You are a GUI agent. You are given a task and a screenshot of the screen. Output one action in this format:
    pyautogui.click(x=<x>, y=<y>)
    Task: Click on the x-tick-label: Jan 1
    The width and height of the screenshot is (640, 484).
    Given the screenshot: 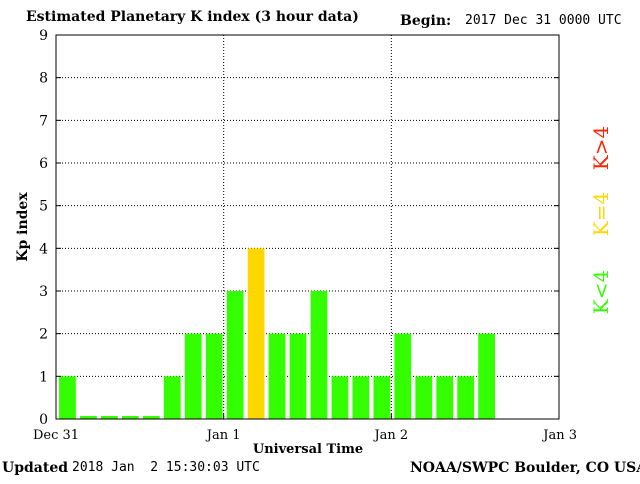 What is the action you would take?
    pyautogui.click(x=223, y=435)
    